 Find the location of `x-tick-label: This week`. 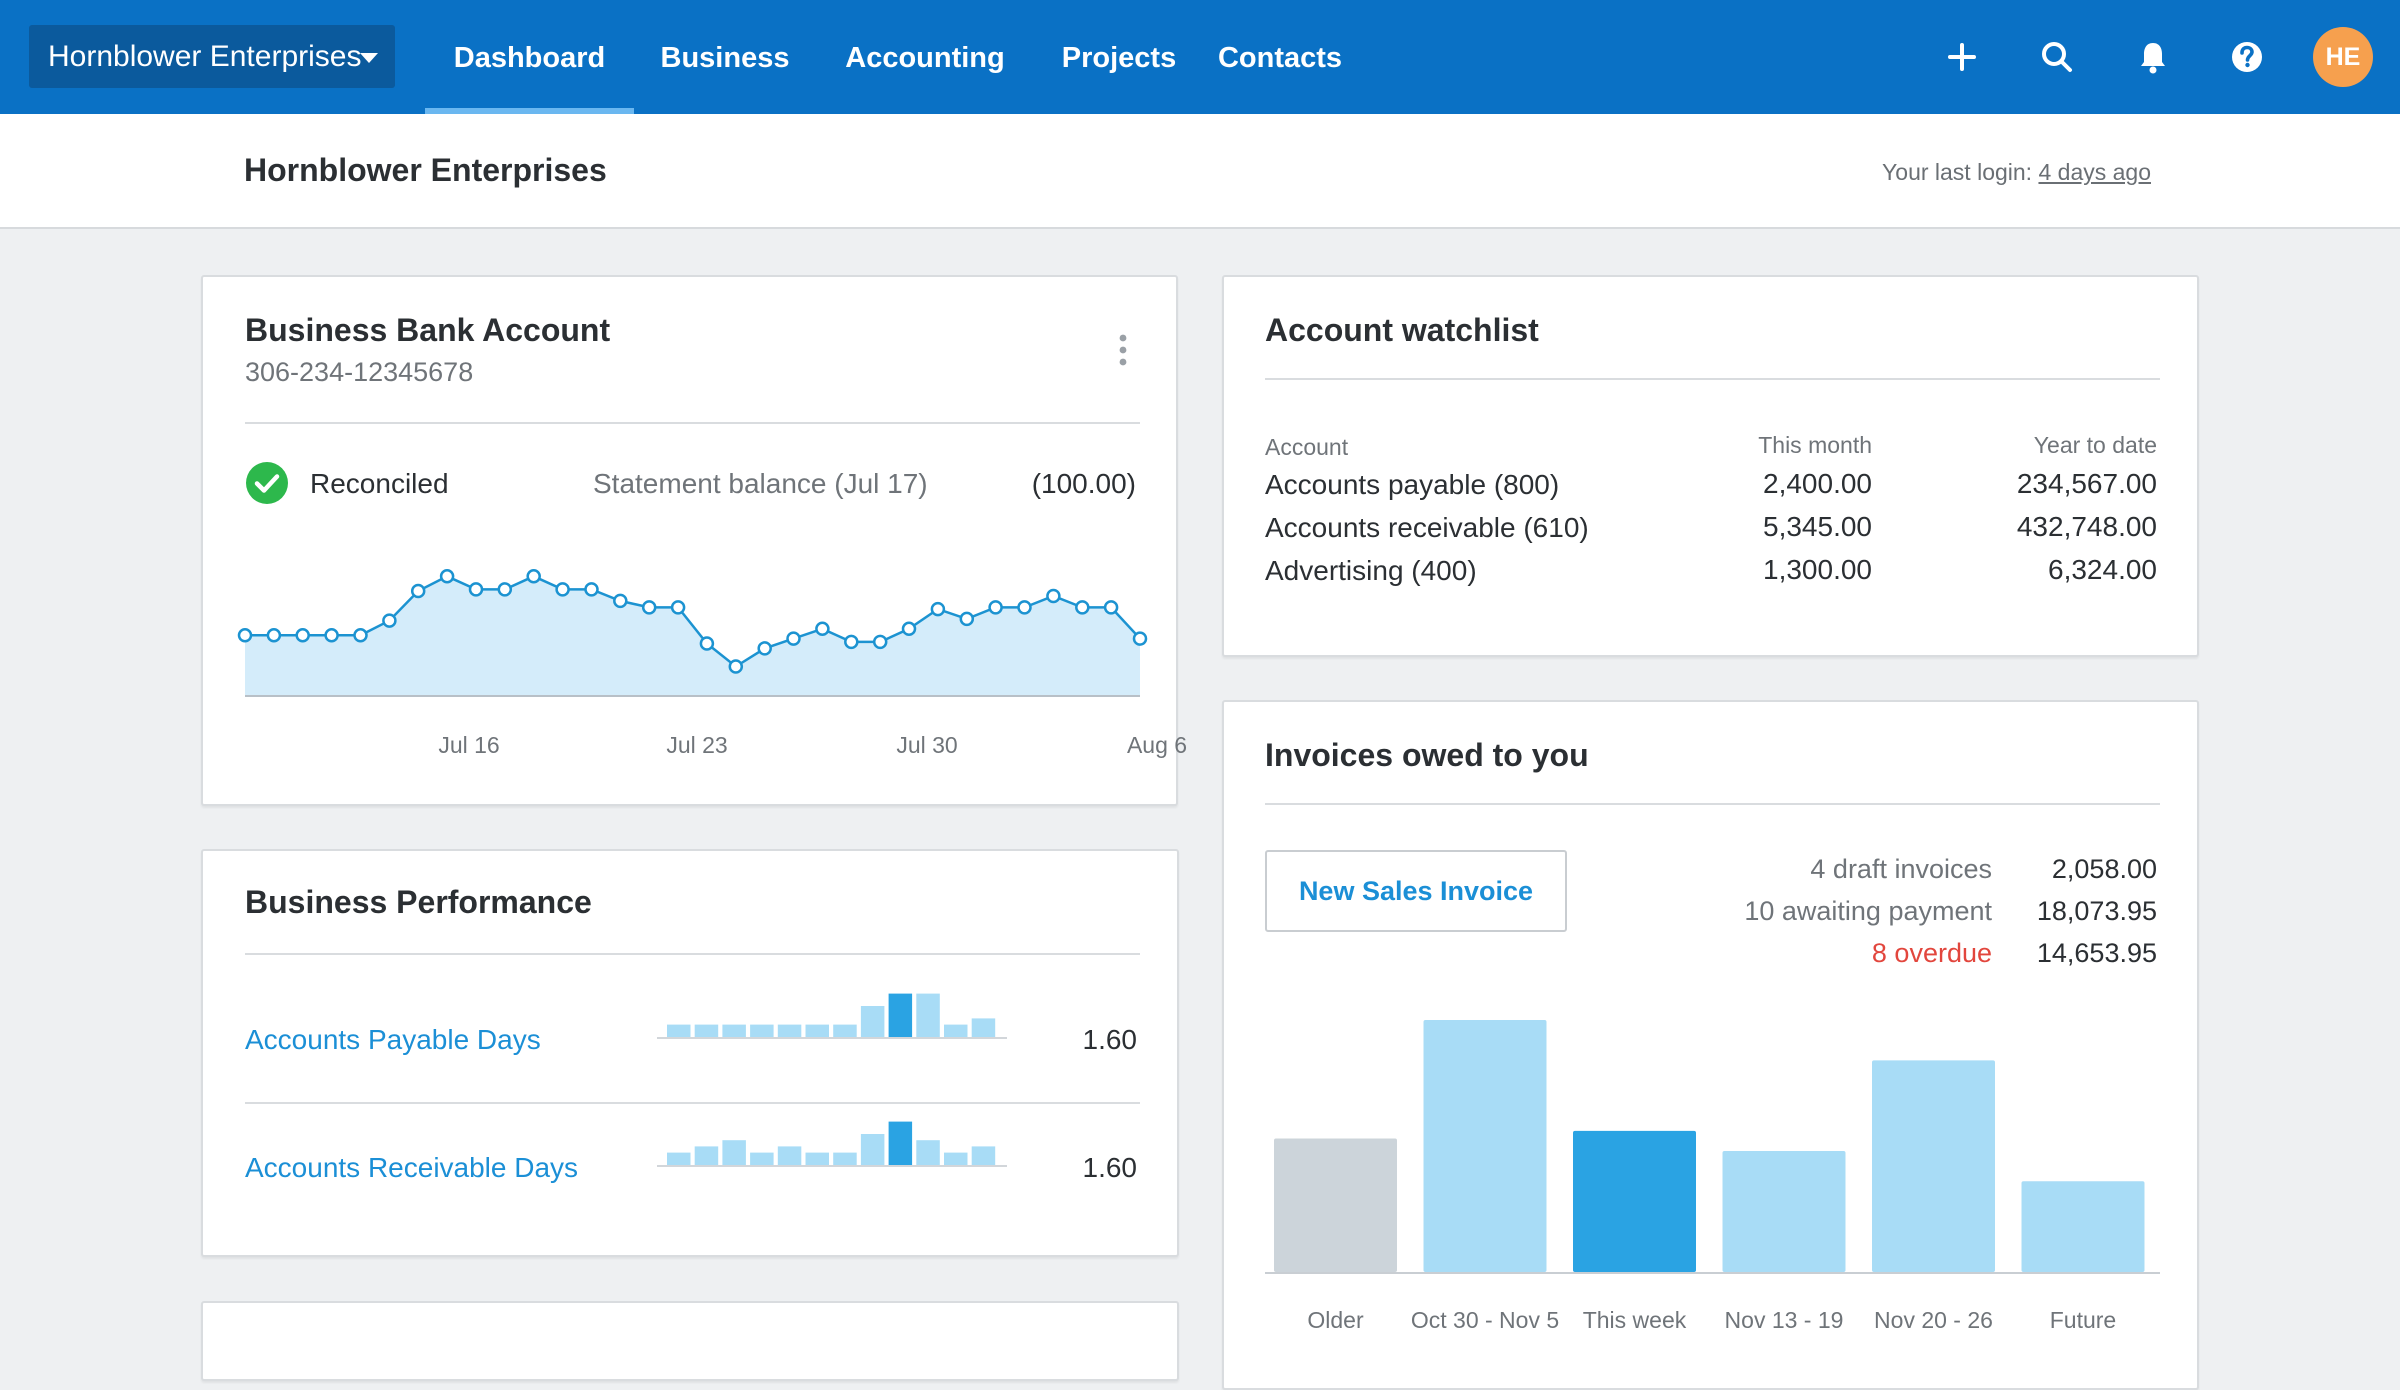

x-tick-label: This week is located at coordinates (1635, 1320).